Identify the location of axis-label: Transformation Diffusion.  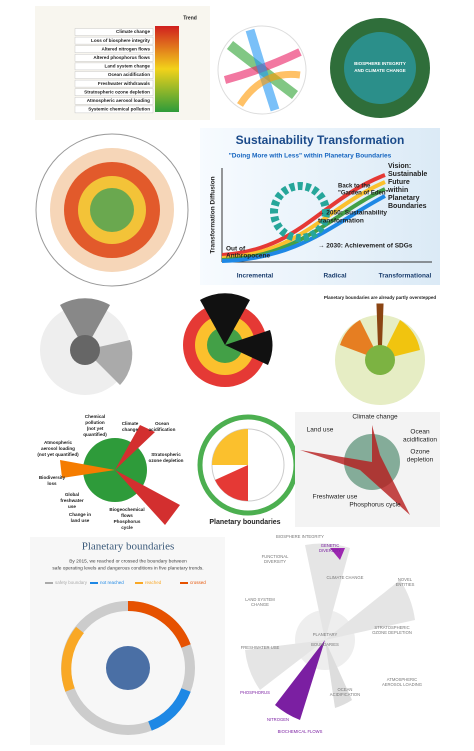
(213, 214).